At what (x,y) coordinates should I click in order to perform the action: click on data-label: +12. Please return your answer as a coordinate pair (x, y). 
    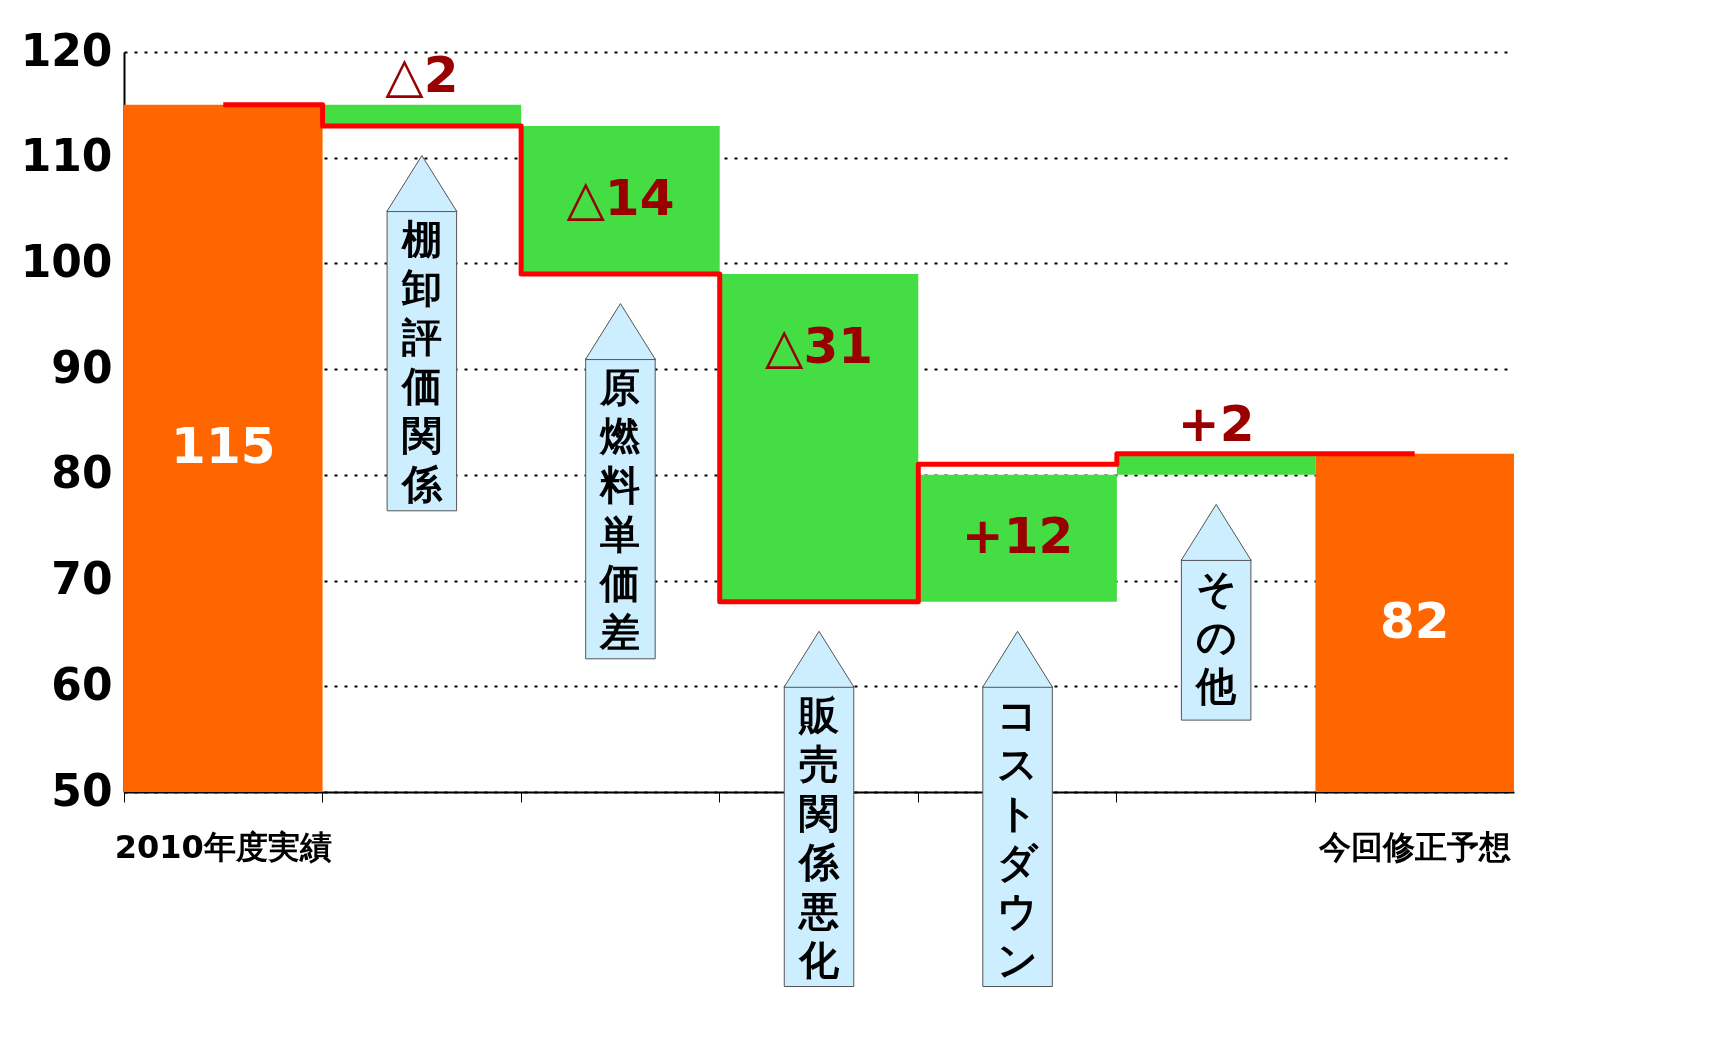
    Looking at the image, I should click on (1017, 536).